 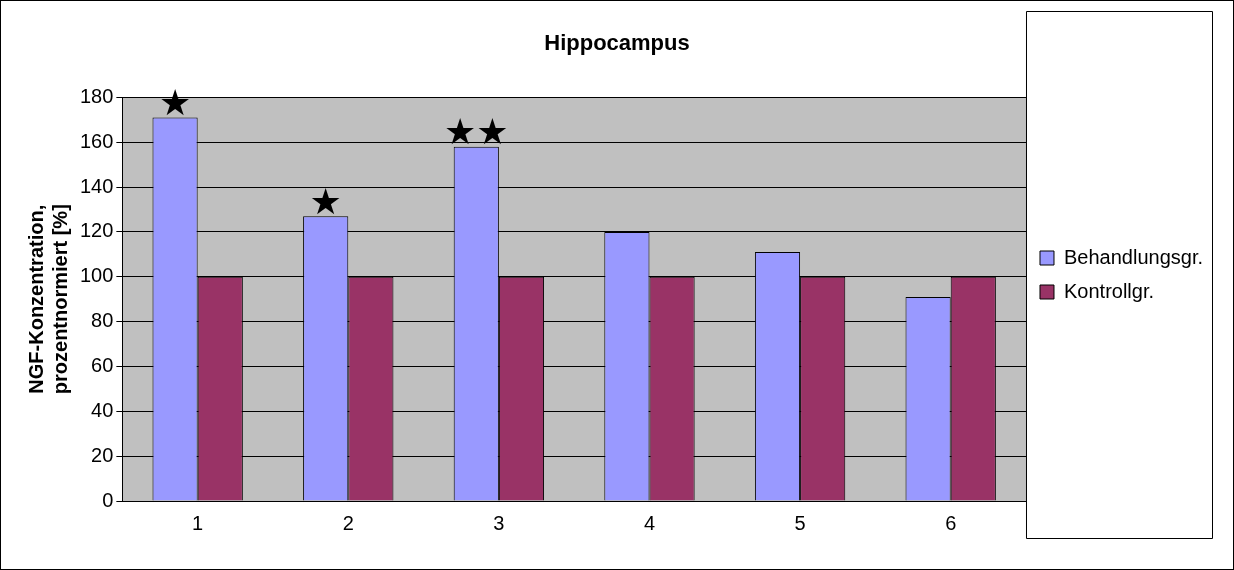 What do you see at coordinates (96, 140) in the screenshot?
I see `y-tick-label: 160` at bounding box center [96, 140].